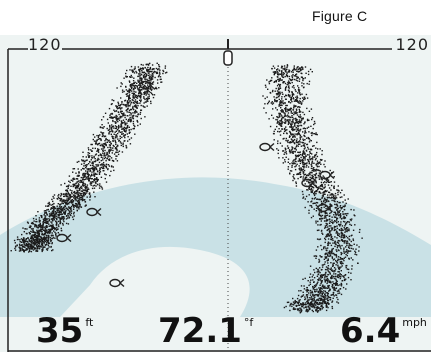  I want to click on range-label-left: 120, so click(45, 44).